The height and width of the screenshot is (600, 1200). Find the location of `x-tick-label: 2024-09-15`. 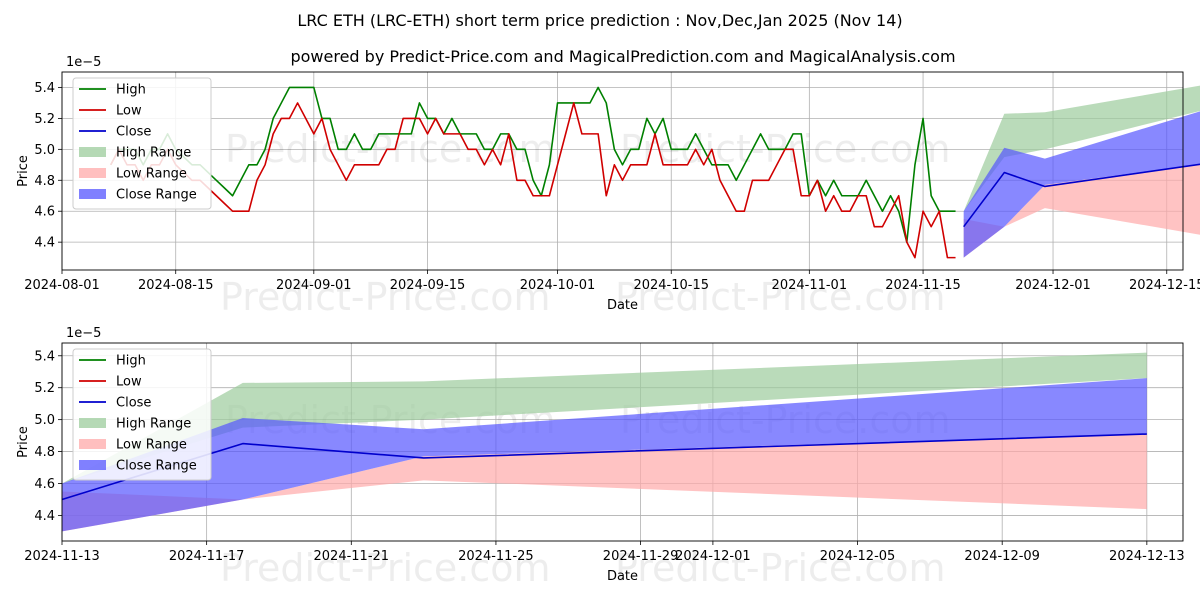

x-tick-label: 2024-09-15 is located at coordinates (428, 285).